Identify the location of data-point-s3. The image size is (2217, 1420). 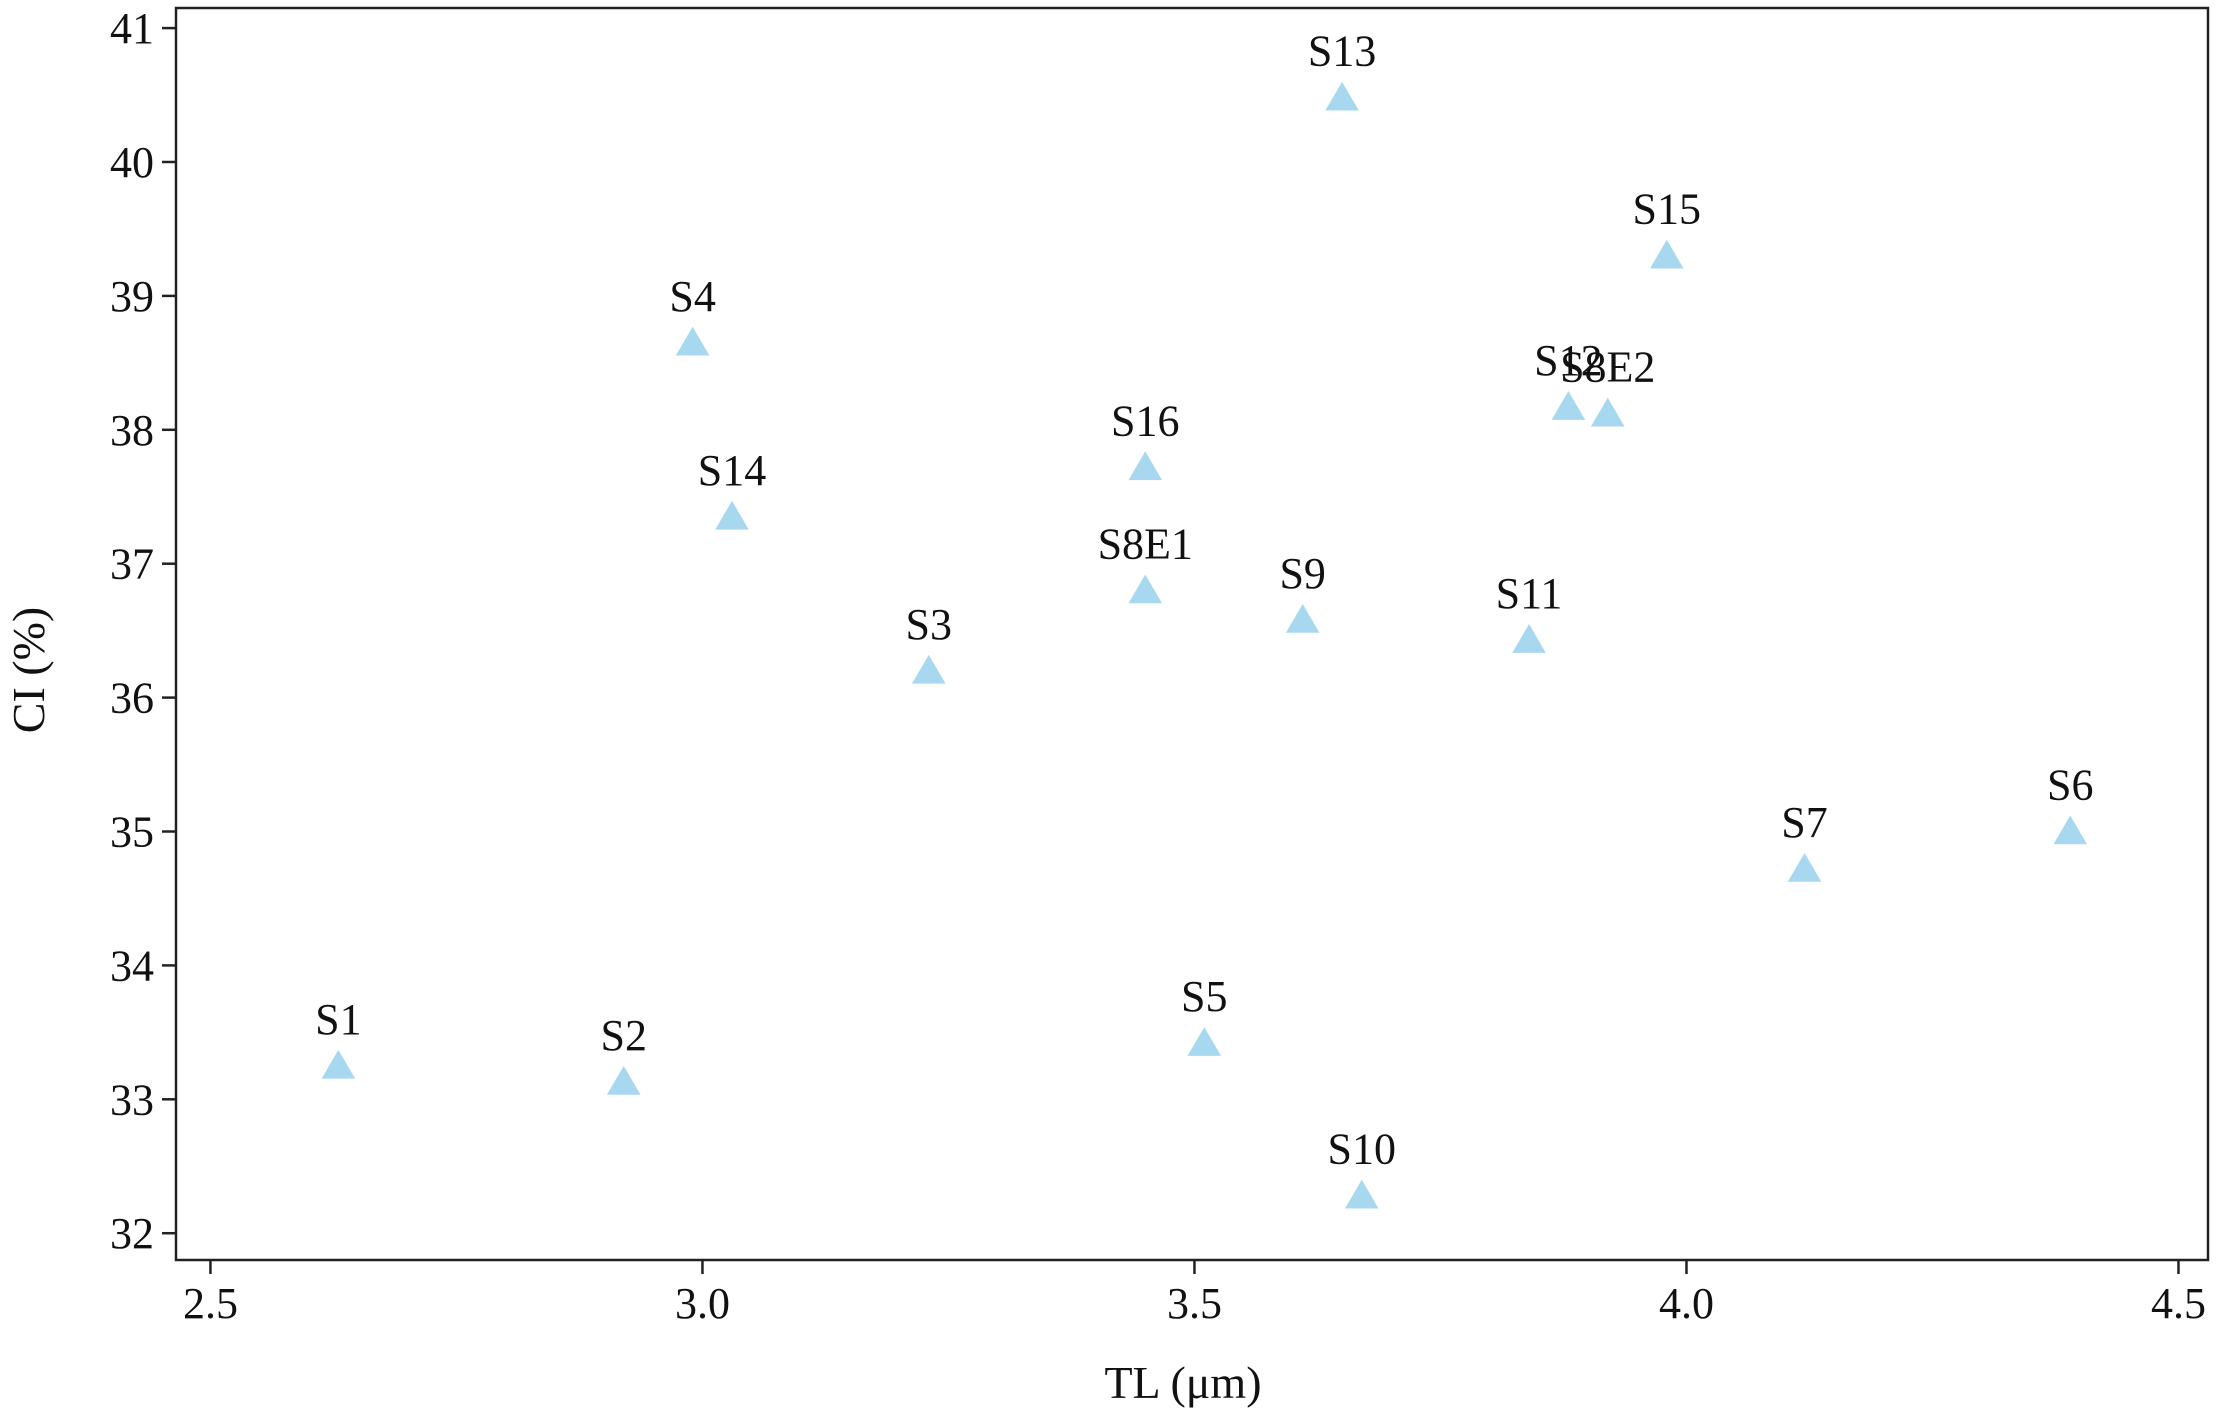
(928, 669).